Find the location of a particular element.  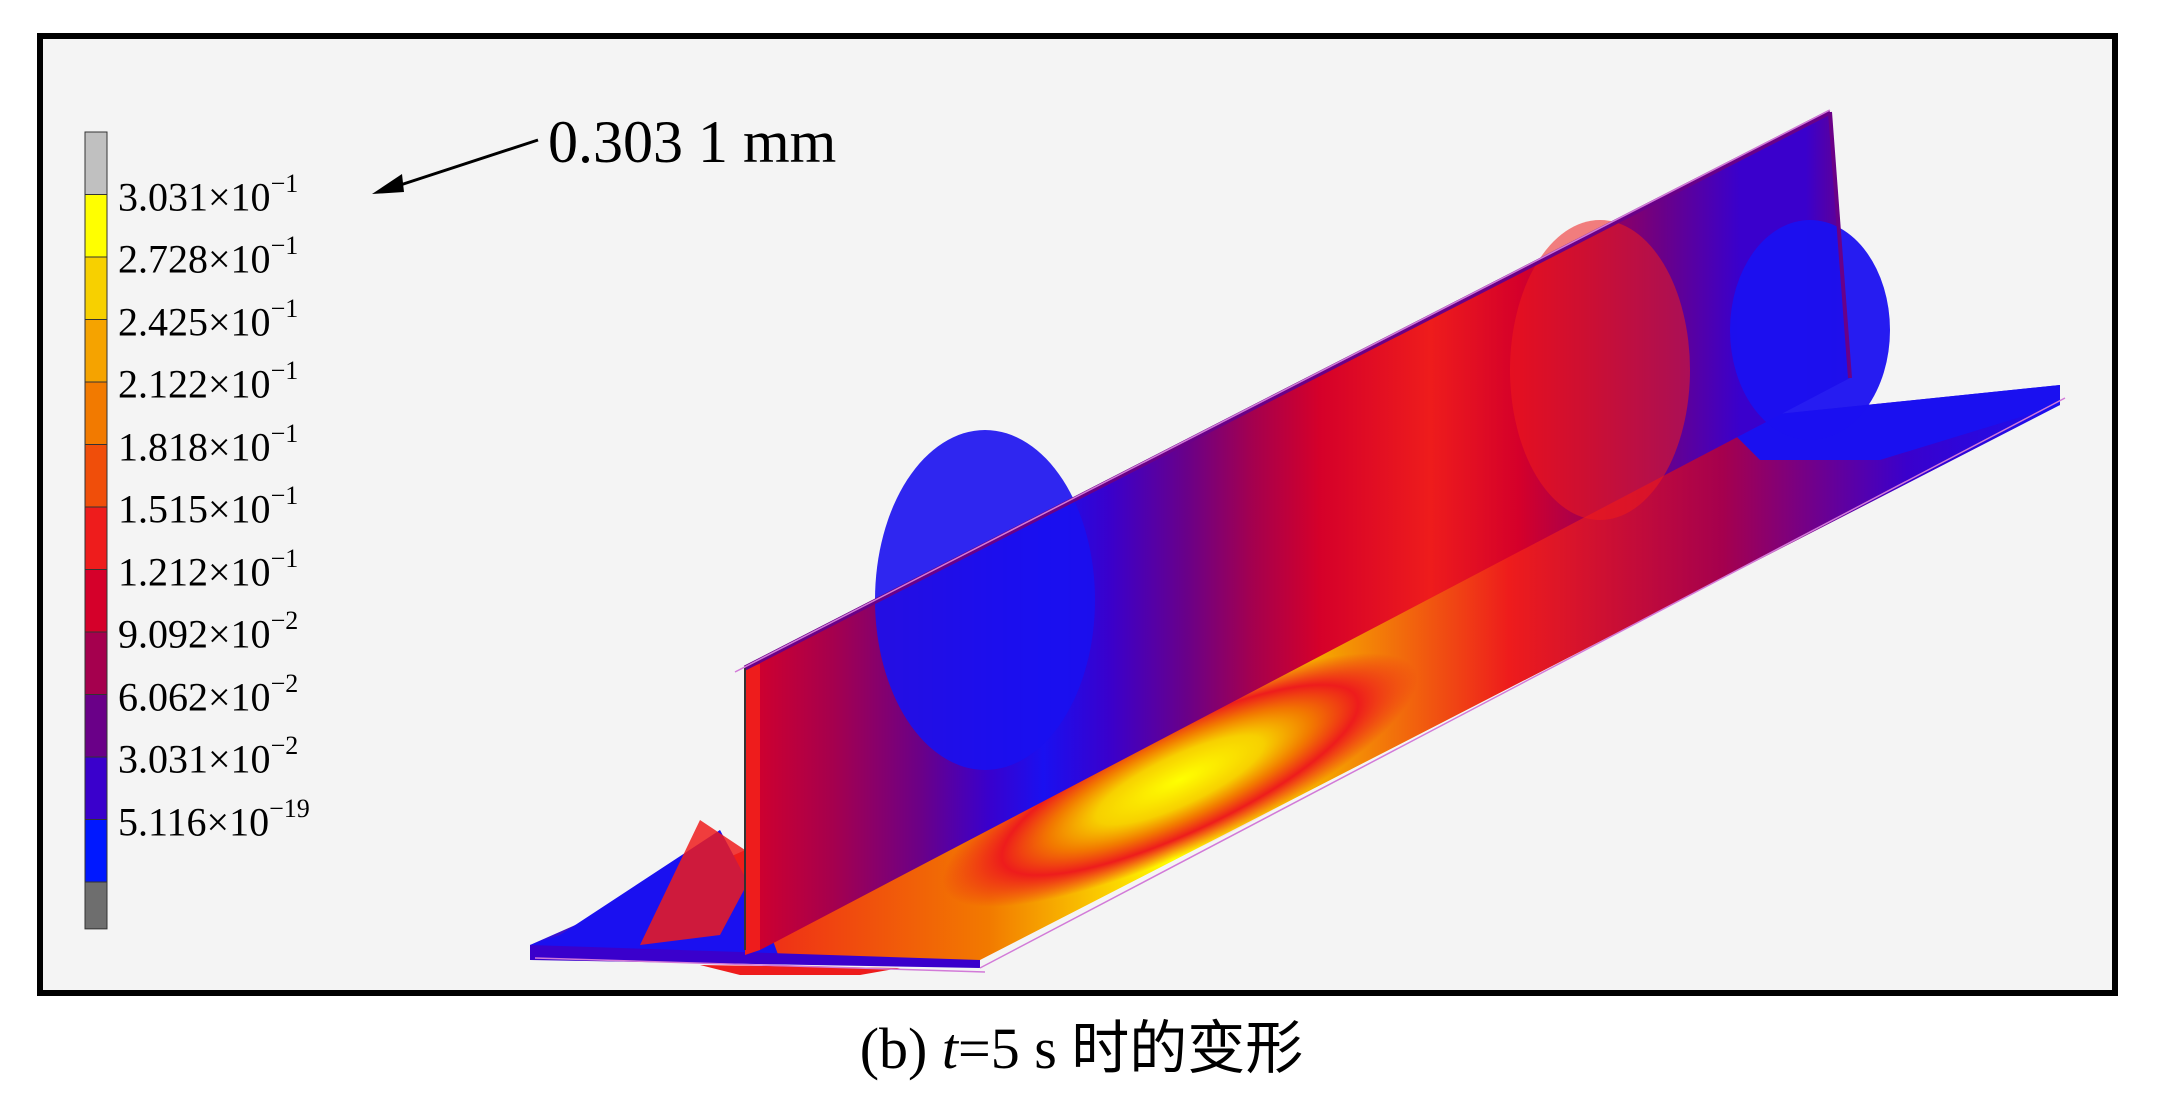

legend-colorbar is located at coordinates (96, 530).